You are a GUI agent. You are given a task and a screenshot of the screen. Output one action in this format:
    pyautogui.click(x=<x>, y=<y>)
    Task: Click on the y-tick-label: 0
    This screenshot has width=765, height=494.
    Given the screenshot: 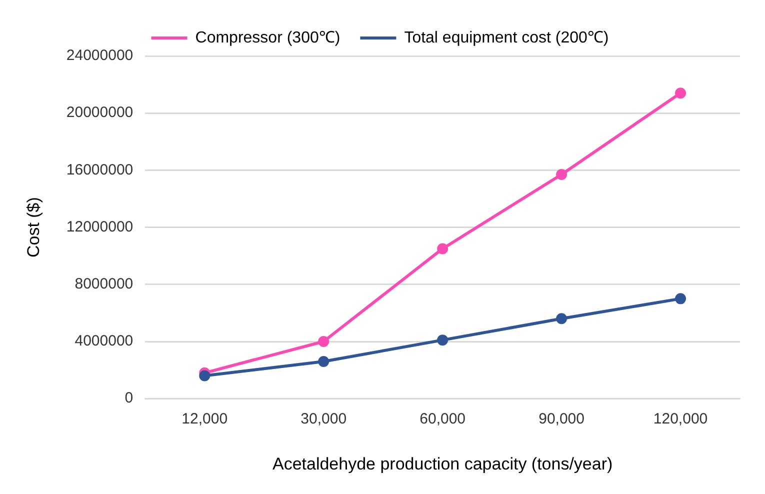 What is the action you would take?
    pyautogui.click(x=129, y=398)
    